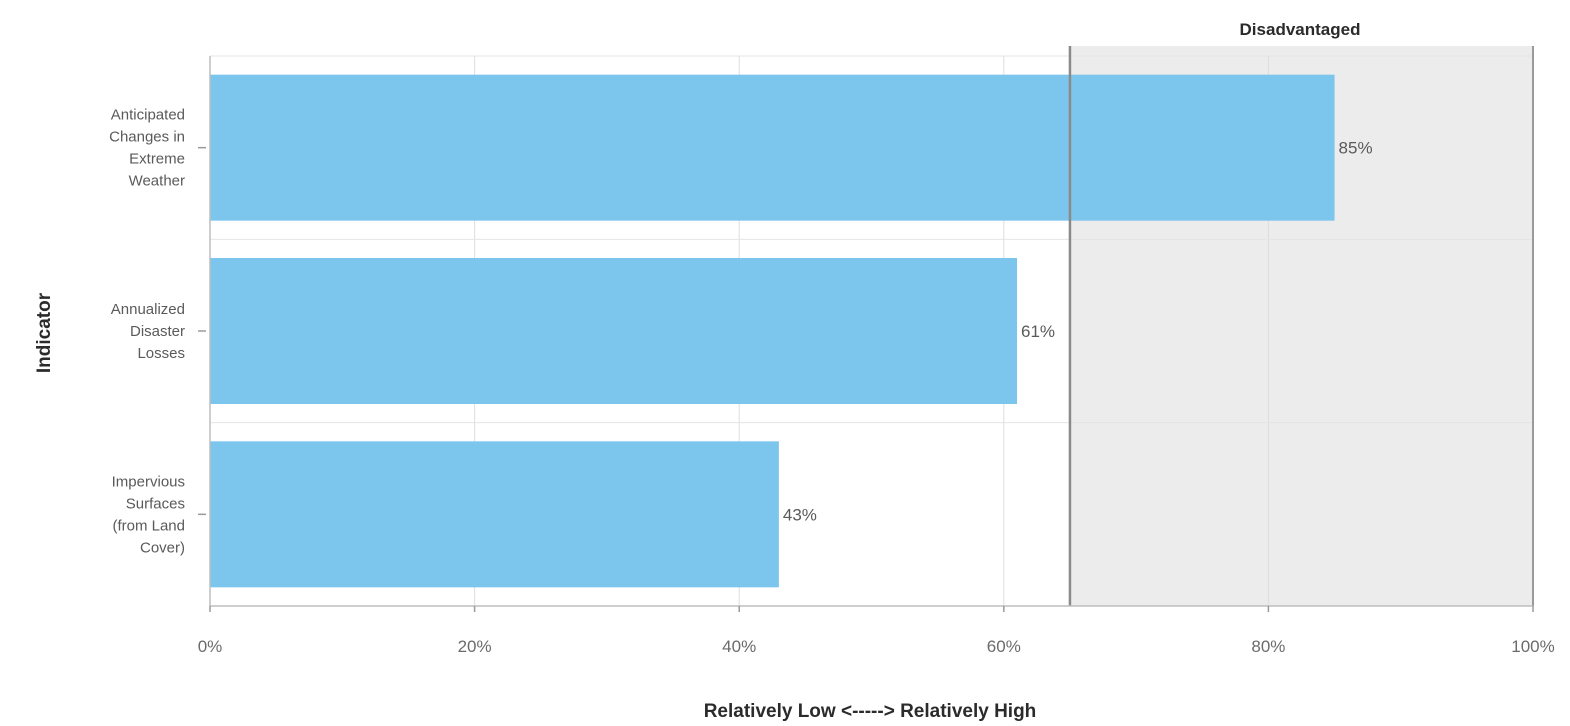 The width and height of the screenshot is (1570, 726). I want to click on category-label-2: Annualized Disaster Losses, so click(148, 331).